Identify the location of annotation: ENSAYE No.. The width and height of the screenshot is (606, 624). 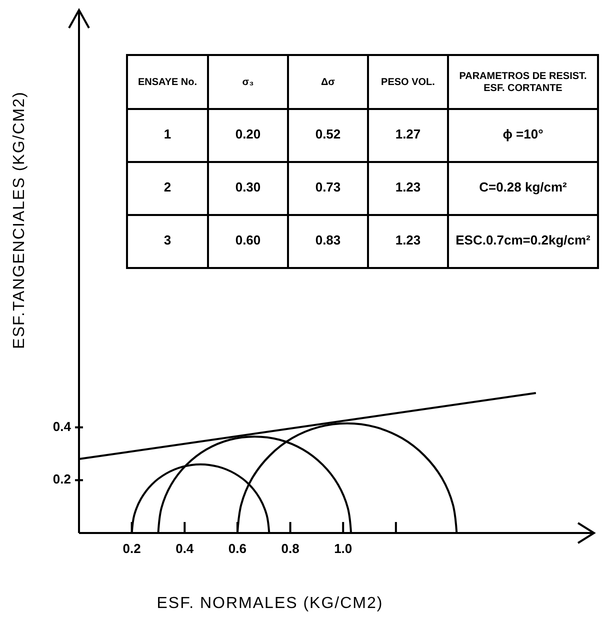
(168, 82).